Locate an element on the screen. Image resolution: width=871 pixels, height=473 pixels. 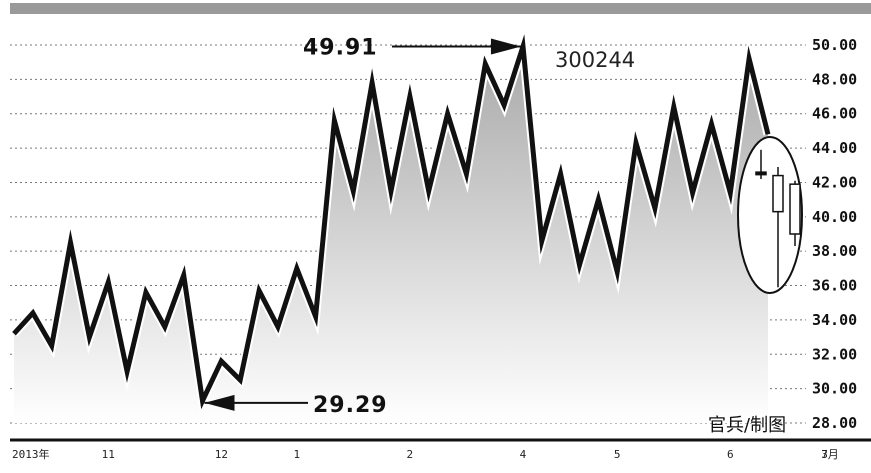
y-tick-label: 40.00 is located at coordinates (834, 217).